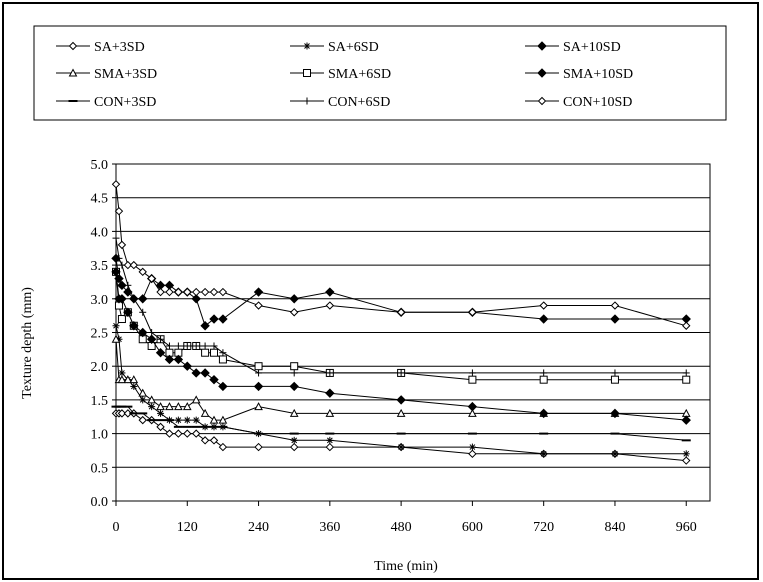  Describe the element at coordinates (187, 527) in the screenshot. I see `x-tick-label: 120` at that location.